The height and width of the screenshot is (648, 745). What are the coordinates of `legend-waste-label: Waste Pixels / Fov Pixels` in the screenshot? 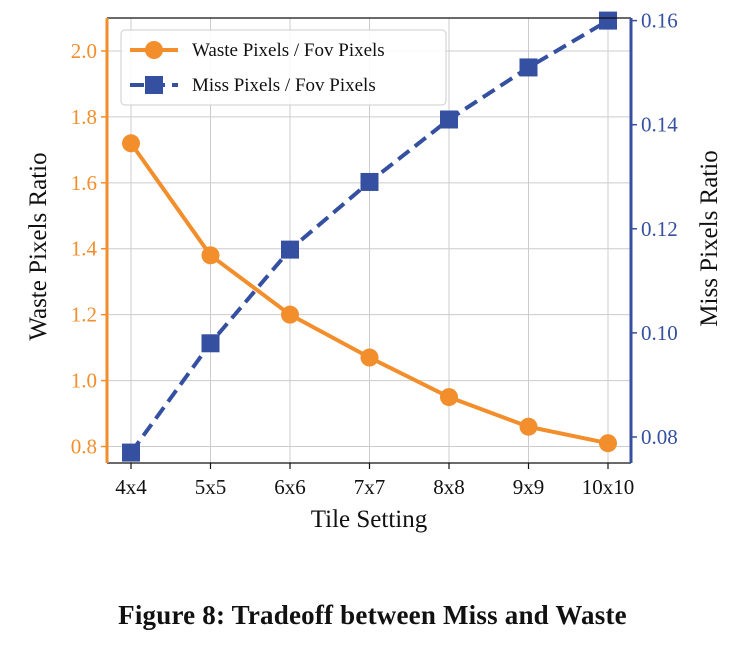 It's located at (288, 50).